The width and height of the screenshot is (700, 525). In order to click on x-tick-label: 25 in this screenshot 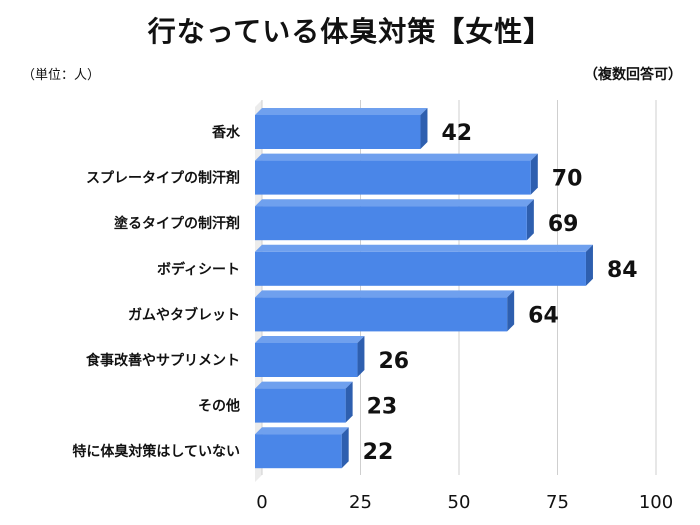, I will do `click(360, 502)`.